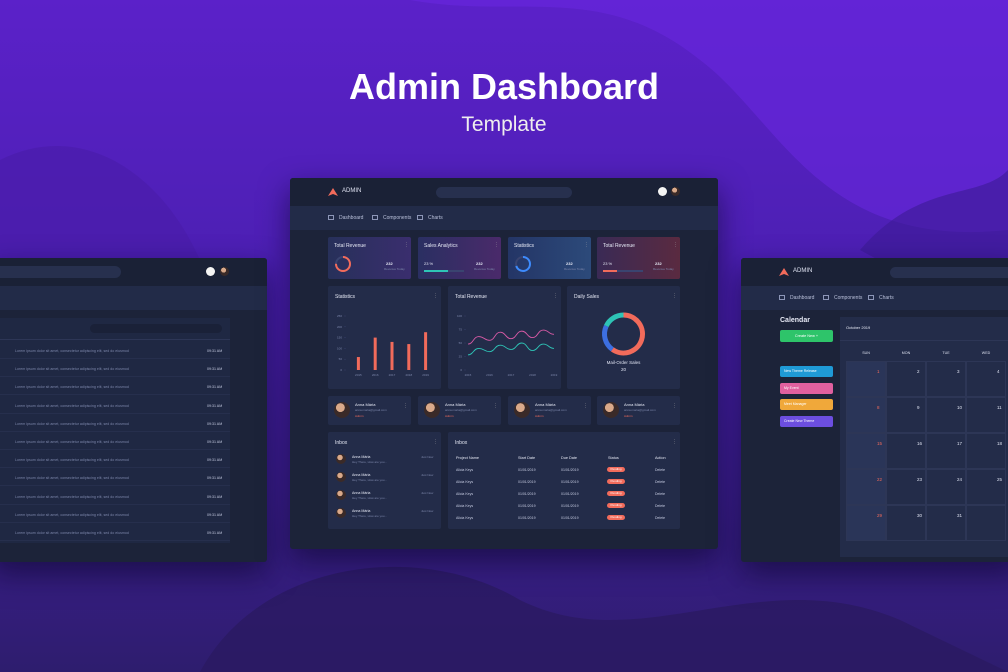 The width and height of the screenshot is (1008, 672). What do you see at coordinates (623, 369) in the screenshot?
I see `donut-total: 20` at bounding box center [623, 369].